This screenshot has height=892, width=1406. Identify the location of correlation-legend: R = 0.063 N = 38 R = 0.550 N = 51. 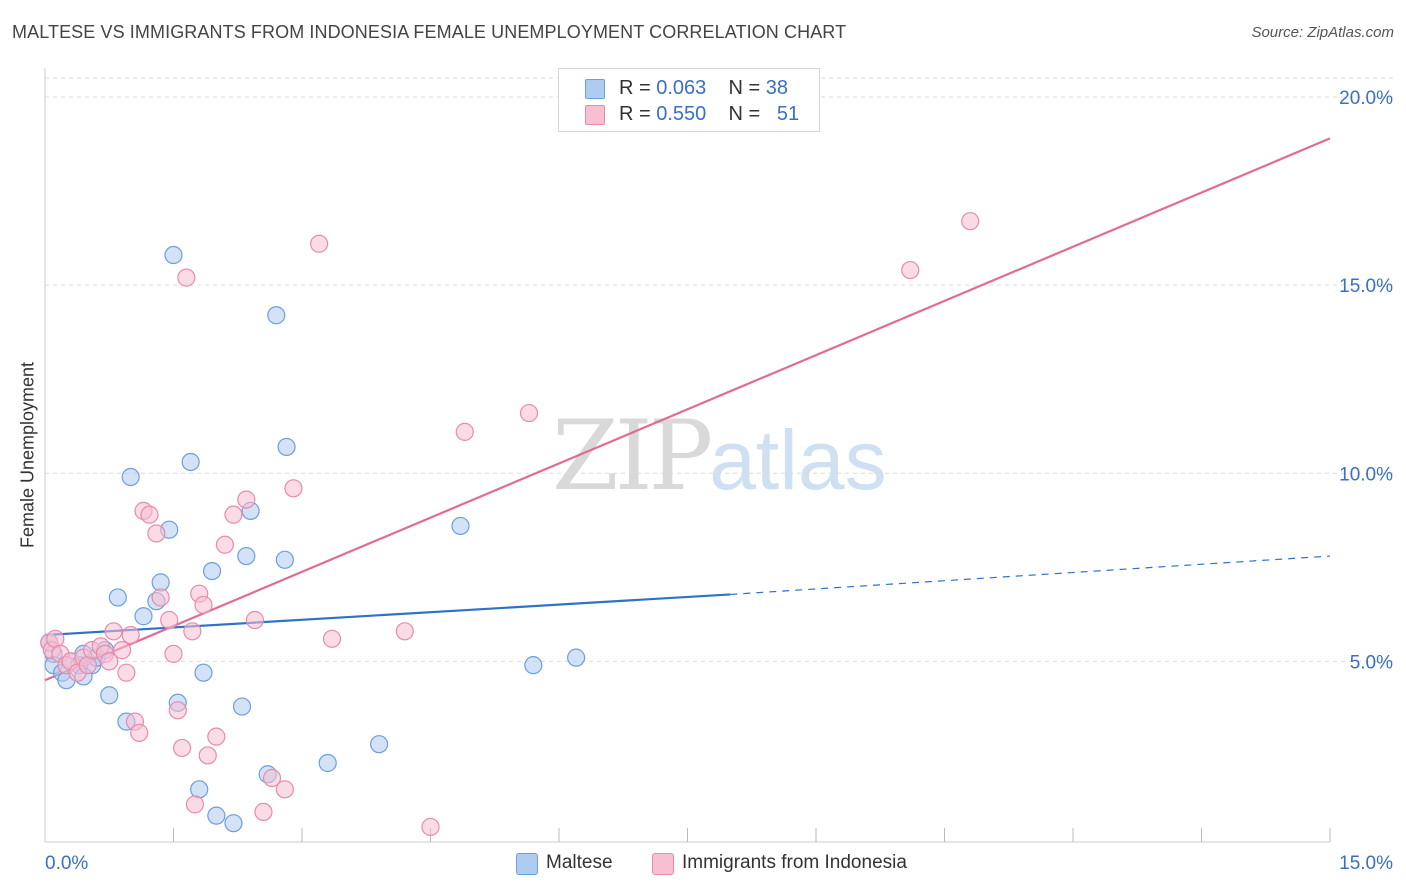
(689, 100).